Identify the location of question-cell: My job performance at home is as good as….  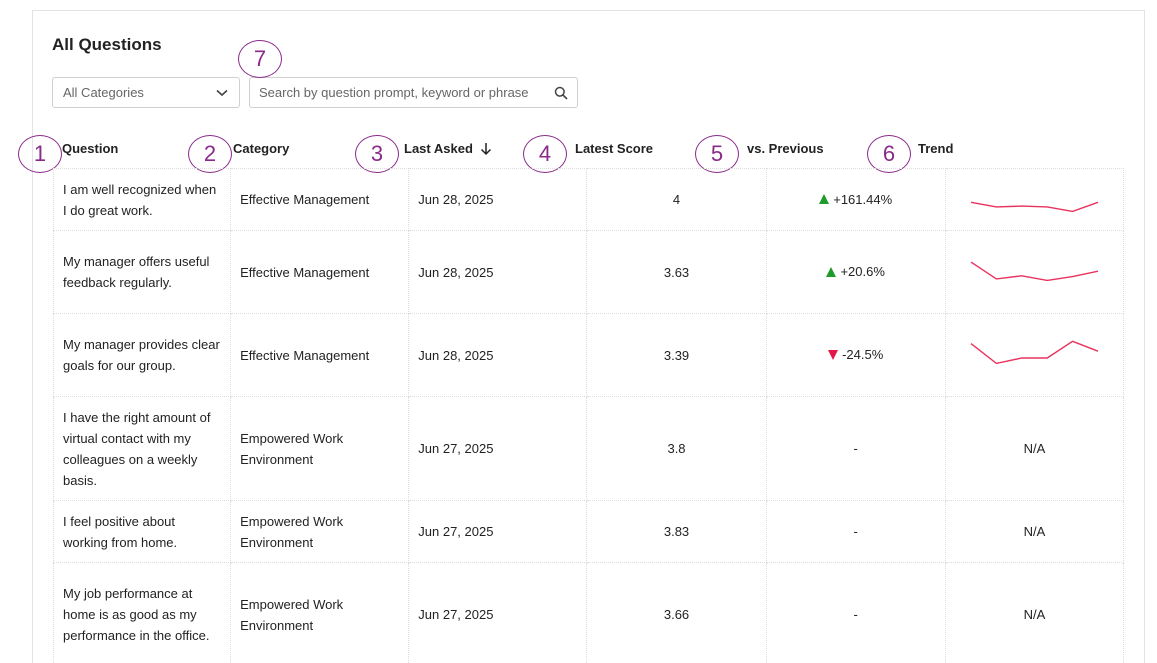
(142, 612).